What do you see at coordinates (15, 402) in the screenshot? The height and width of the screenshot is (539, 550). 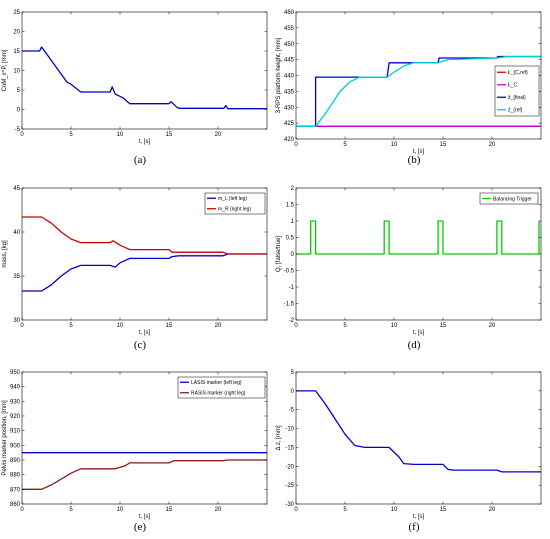 I see `y-tick-label: 930` at bounding box center [15, 402].